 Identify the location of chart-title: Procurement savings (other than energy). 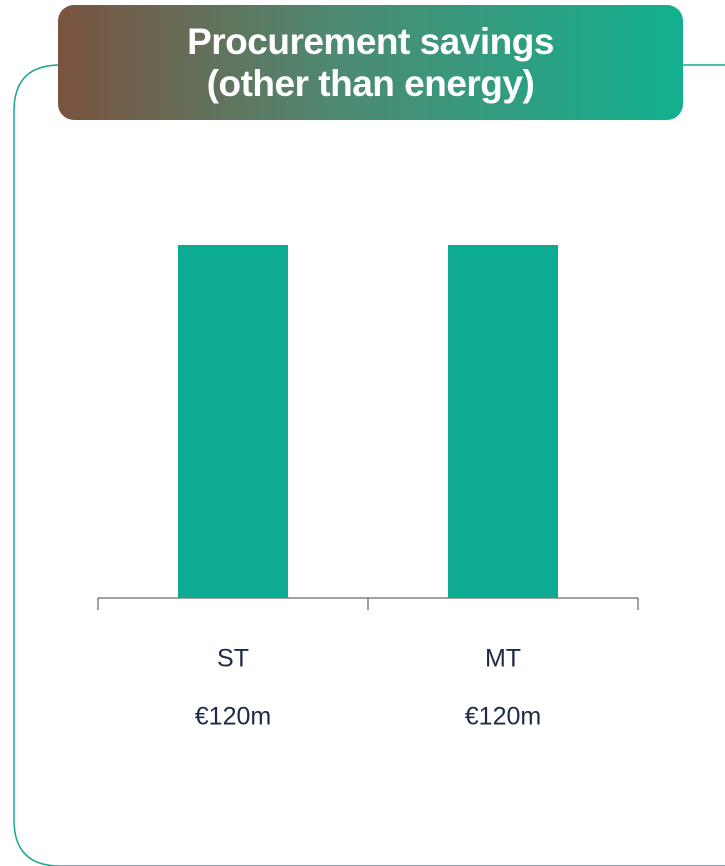
(370, 62).